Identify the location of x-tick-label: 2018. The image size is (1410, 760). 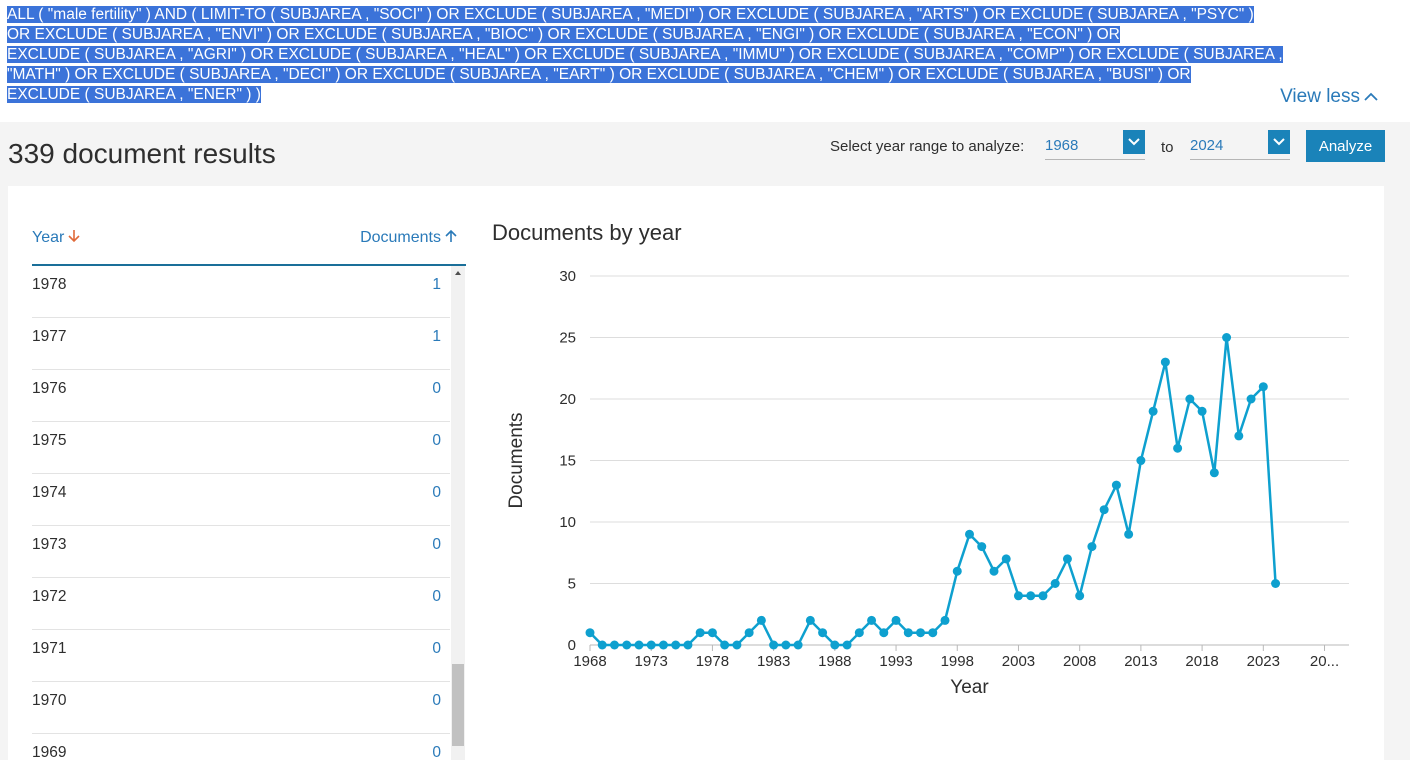
(1201, 661).